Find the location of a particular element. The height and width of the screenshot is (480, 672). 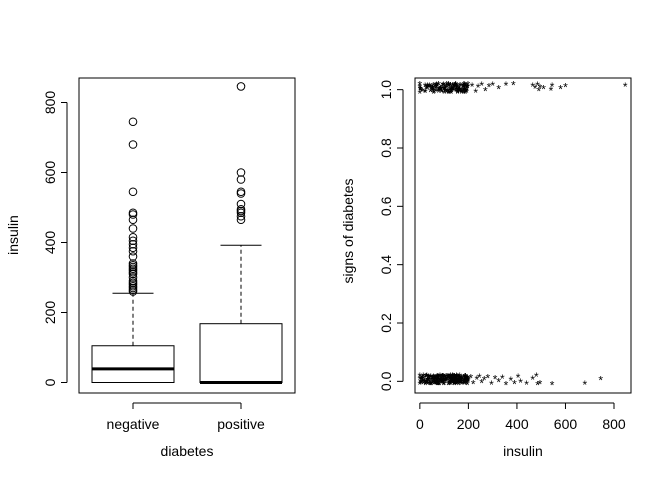

boxplot-y-tick-label: 200 is located at coordinates (50, 313).